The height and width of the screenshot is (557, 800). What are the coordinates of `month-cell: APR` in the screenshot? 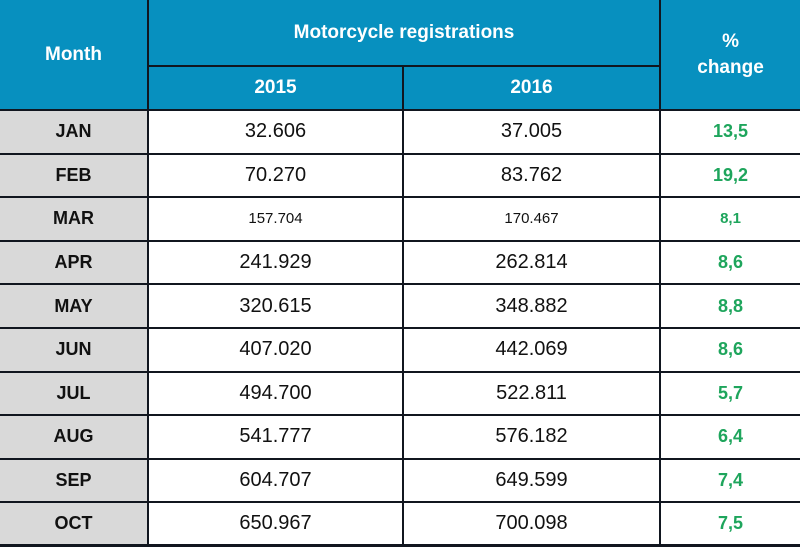 It's located at (74, 262).